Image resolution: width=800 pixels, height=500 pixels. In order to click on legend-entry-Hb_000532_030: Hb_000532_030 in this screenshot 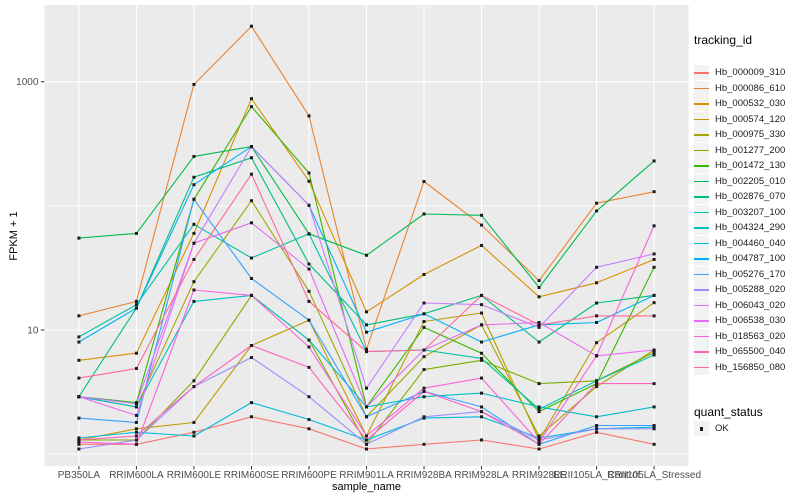, I will do `click(739, 104)`.